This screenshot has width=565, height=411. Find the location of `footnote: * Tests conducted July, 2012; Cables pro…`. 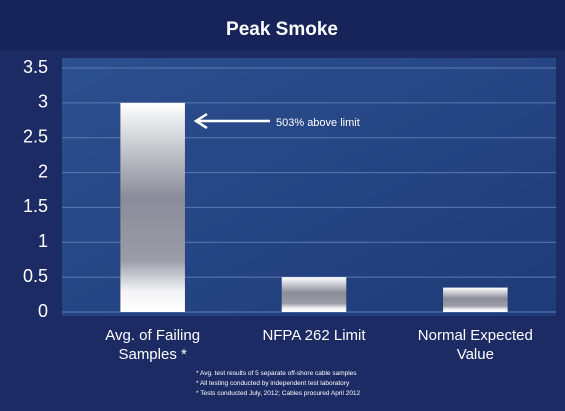

footnote: * Tests conducted July, 2012; Cables pro… is located at coordinates (278, 393).